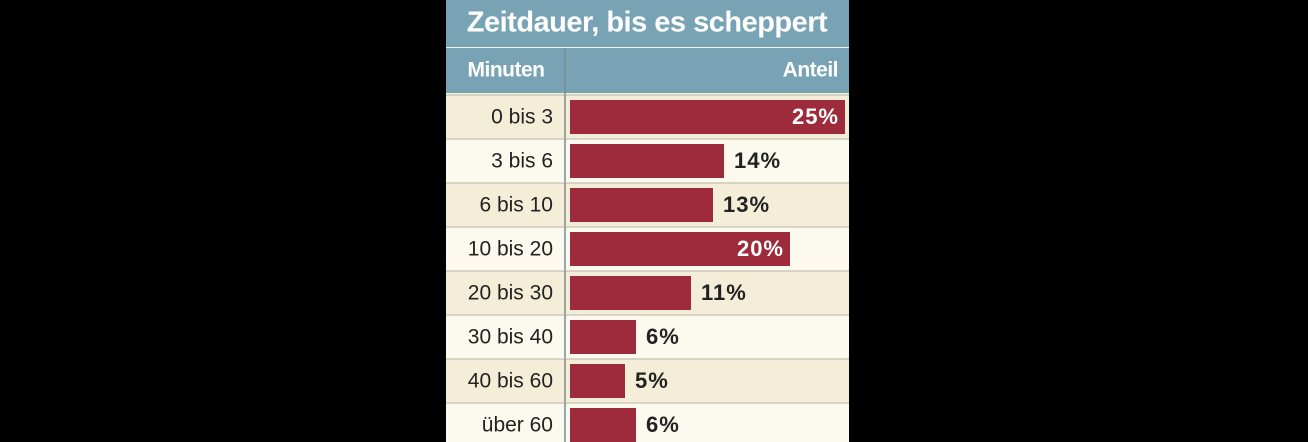 The height and width of the screenshot is (442, 1308). Describe the element at coordinates (522, 117) in the screenshot. I see `category-label: 0 bis 3` at that location.